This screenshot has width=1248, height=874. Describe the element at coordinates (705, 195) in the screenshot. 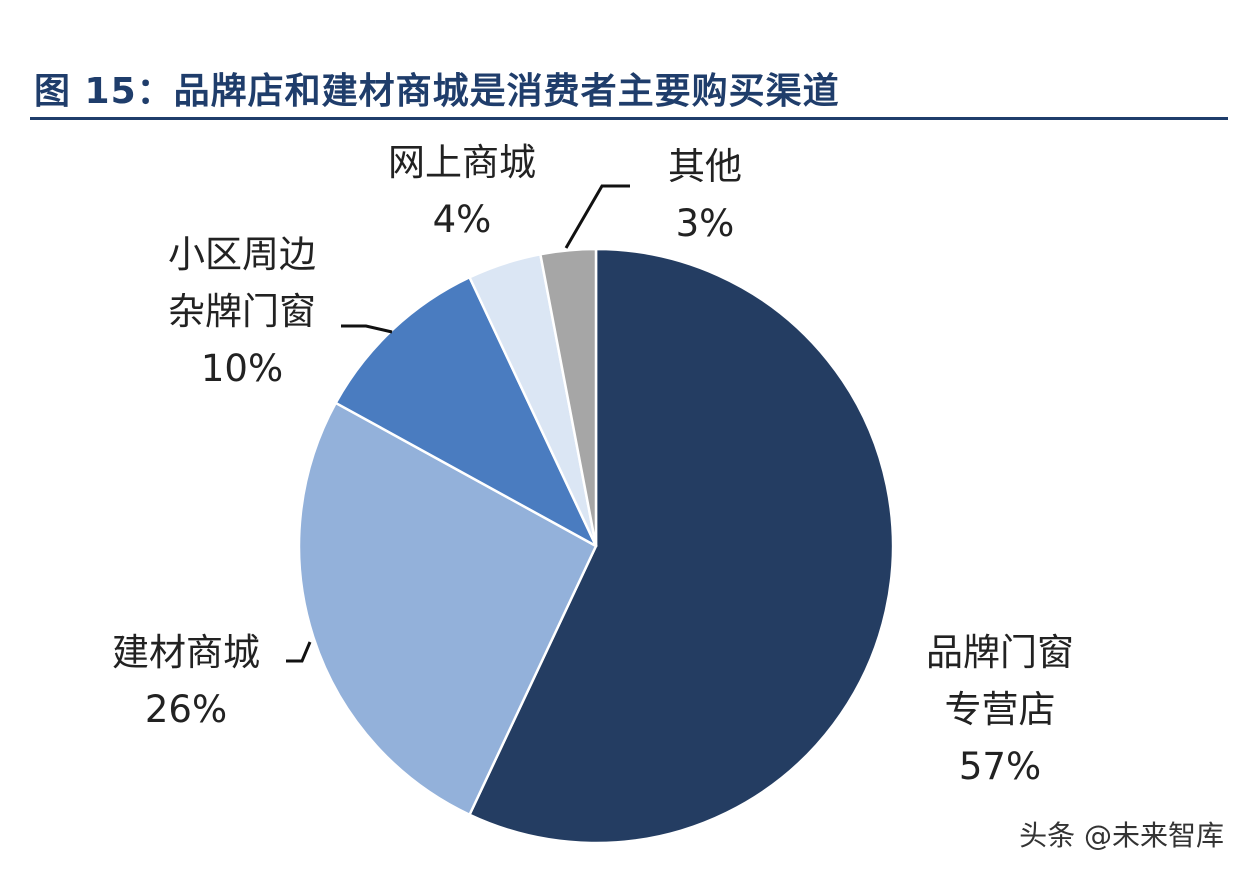

I see `slice-label-other: 其他 3%` at that location.